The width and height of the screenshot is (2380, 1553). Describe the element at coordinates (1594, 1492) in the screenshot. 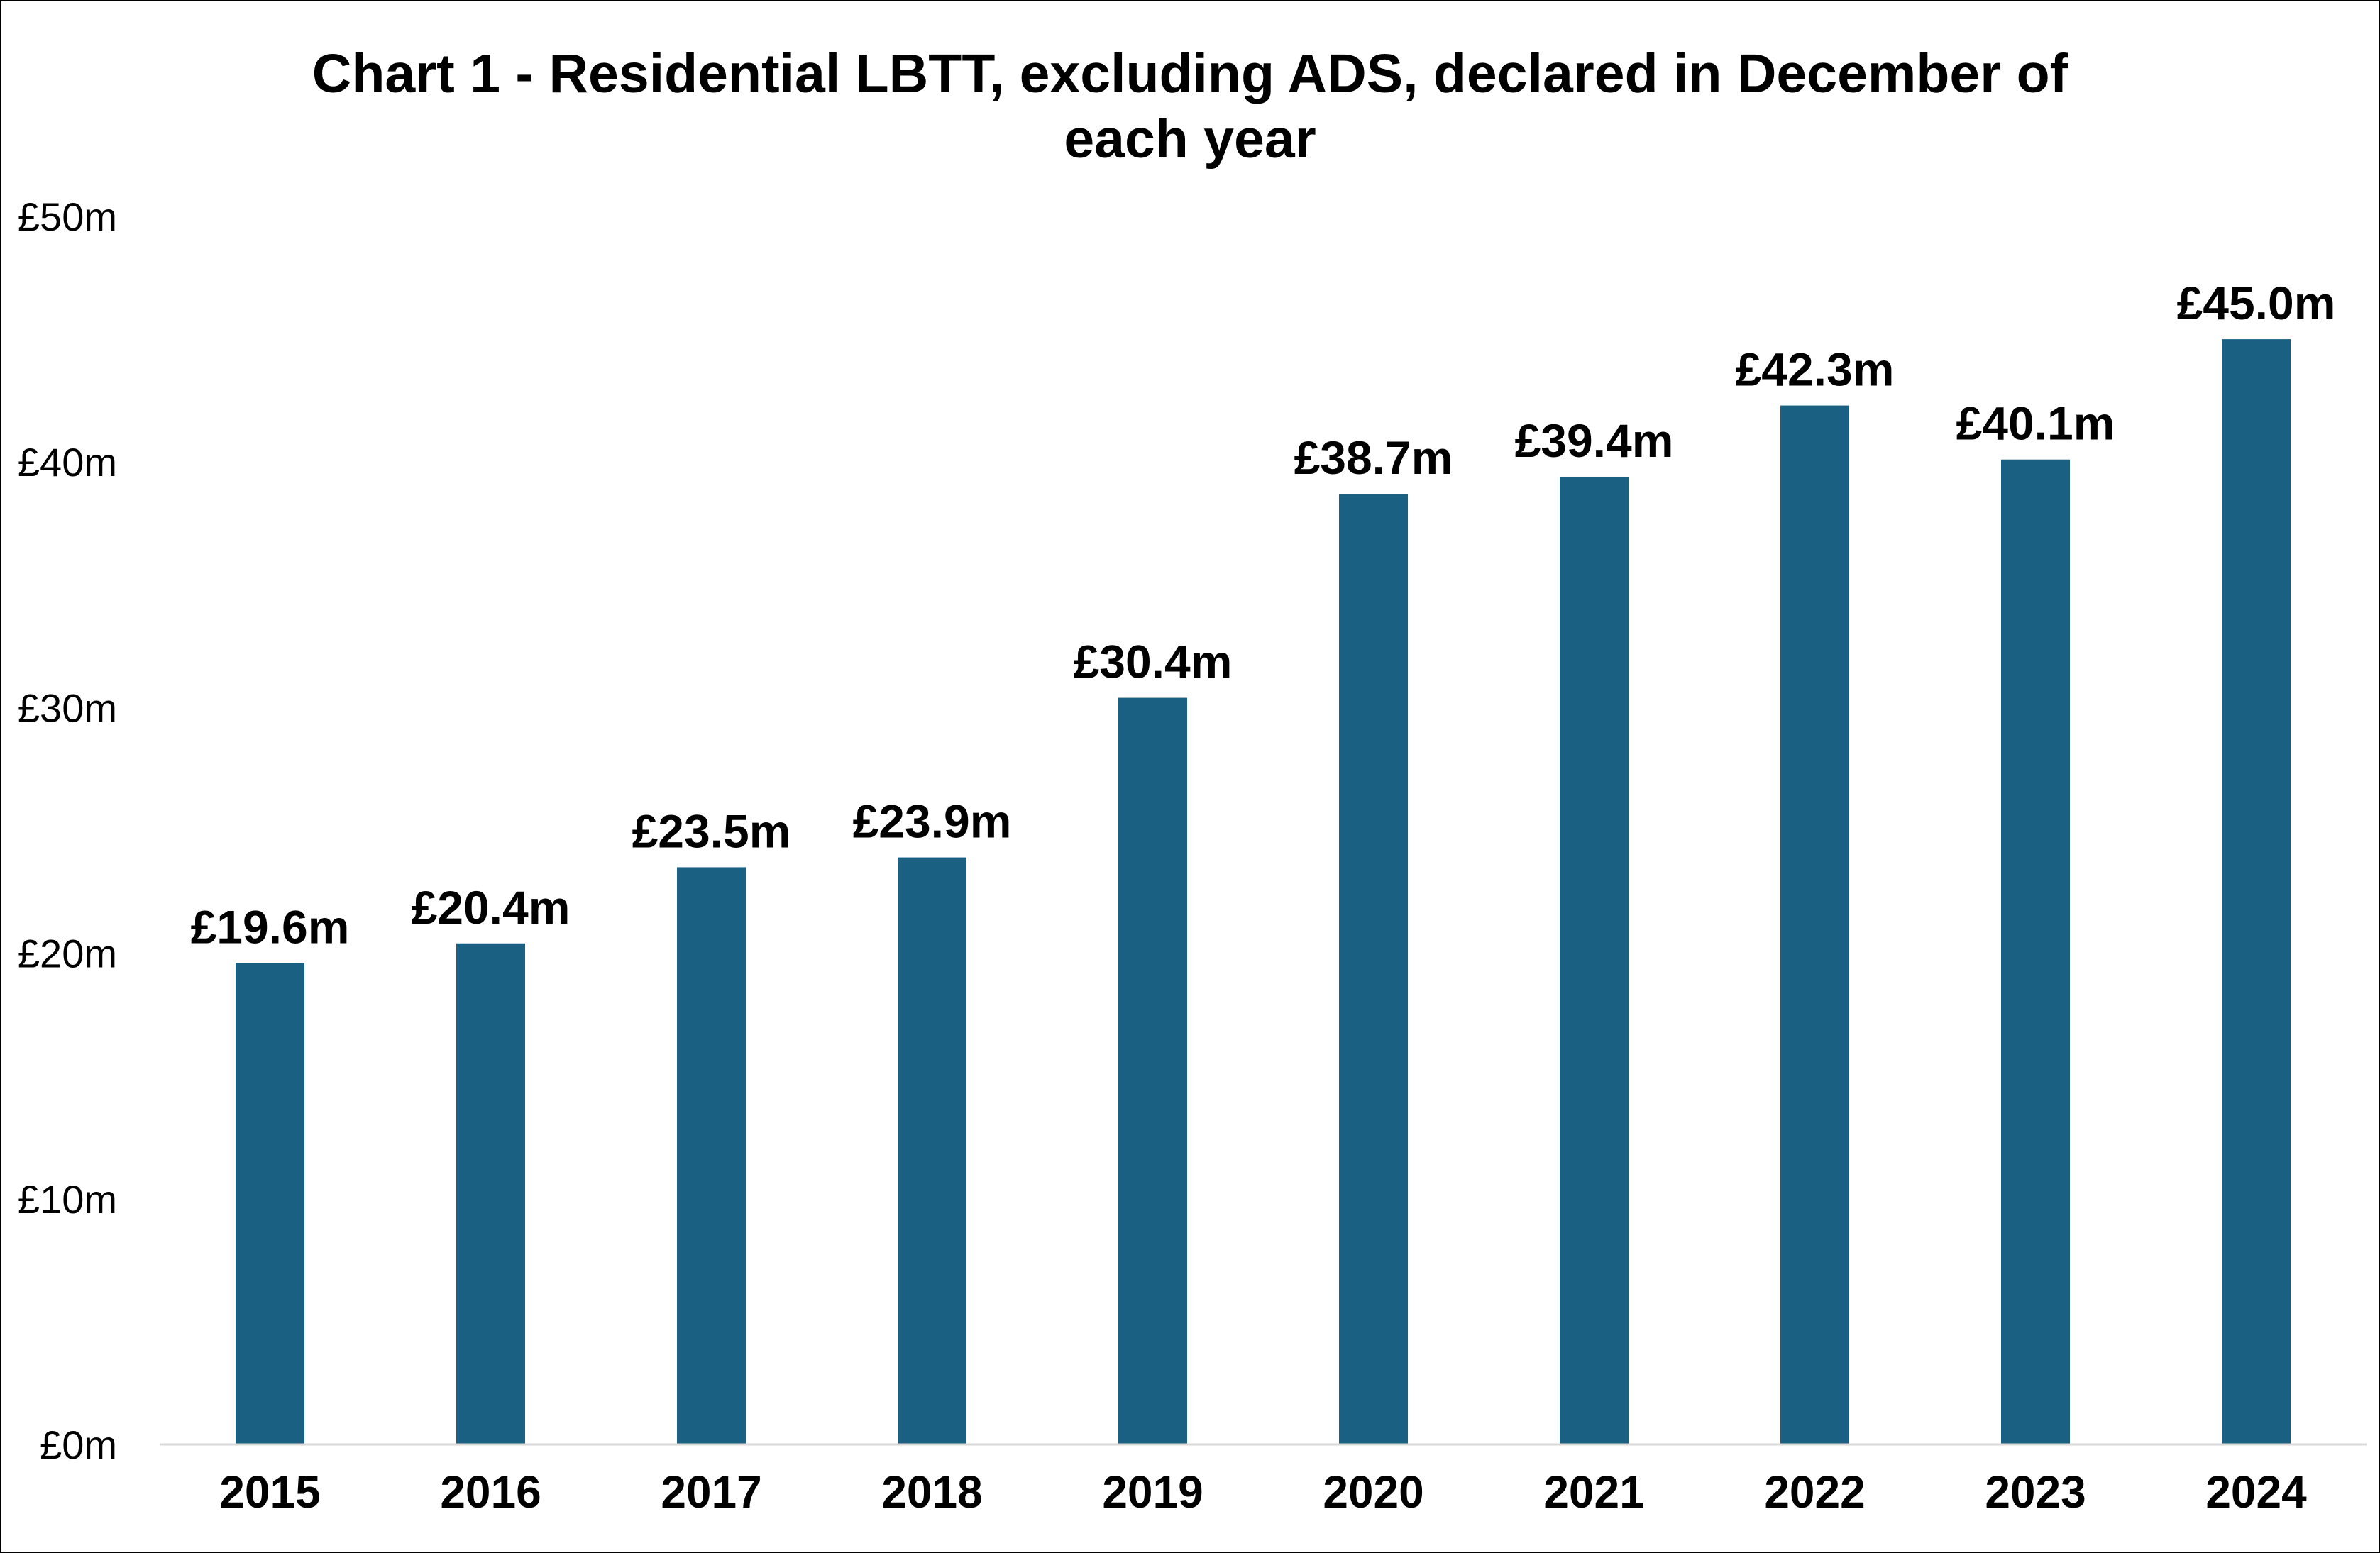

I see `x-tick-label: 2021` at that location.